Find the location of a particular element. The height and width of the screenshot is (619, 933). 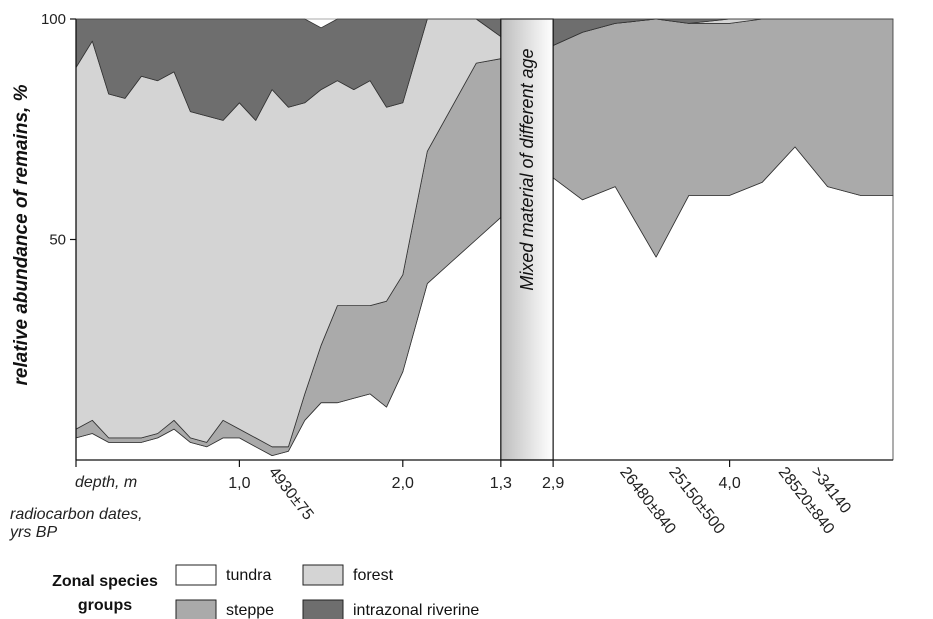

x-ticks: 1,0 2,0 1,3 2,9 4,0 is located at coordinates (408, 476).